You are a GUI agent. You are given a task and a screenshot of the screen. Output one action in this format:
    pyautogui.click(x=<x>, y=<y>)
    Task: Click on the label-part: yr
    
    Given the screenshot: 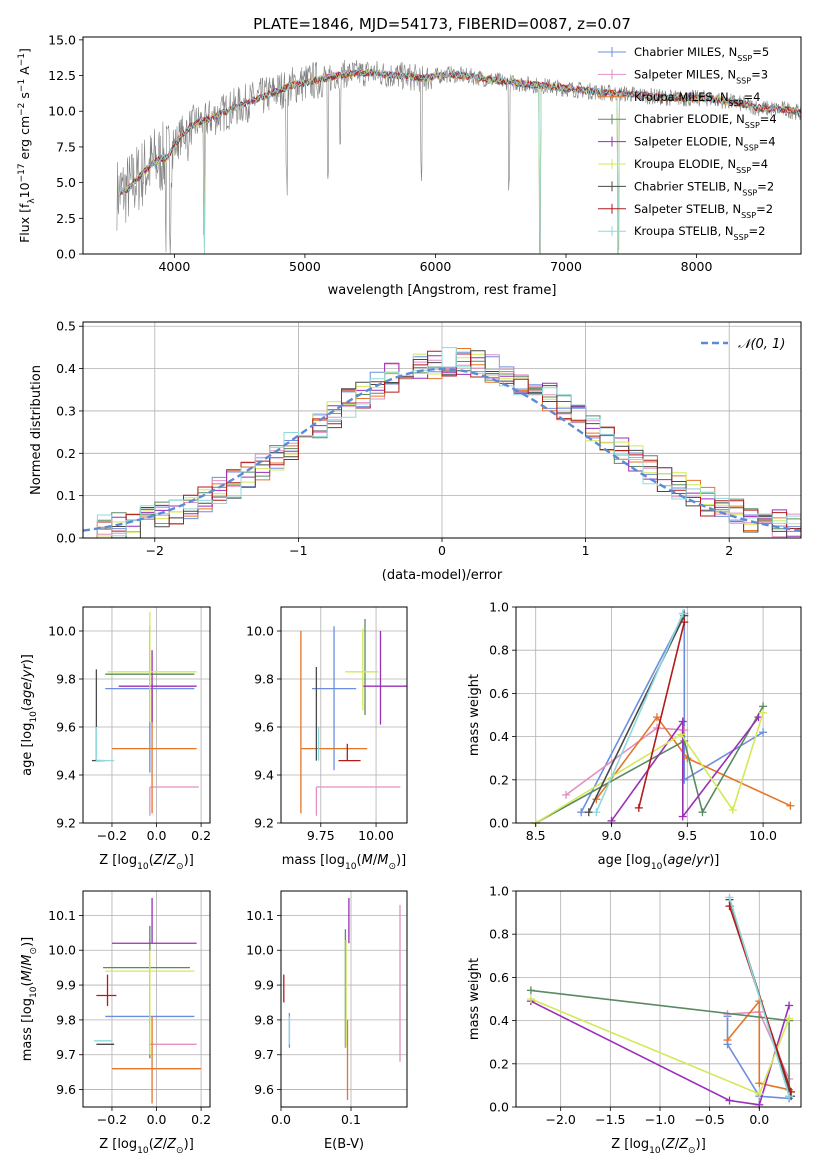 What is the action you would take?
    pyautogui.click(x=703, y=860)
    